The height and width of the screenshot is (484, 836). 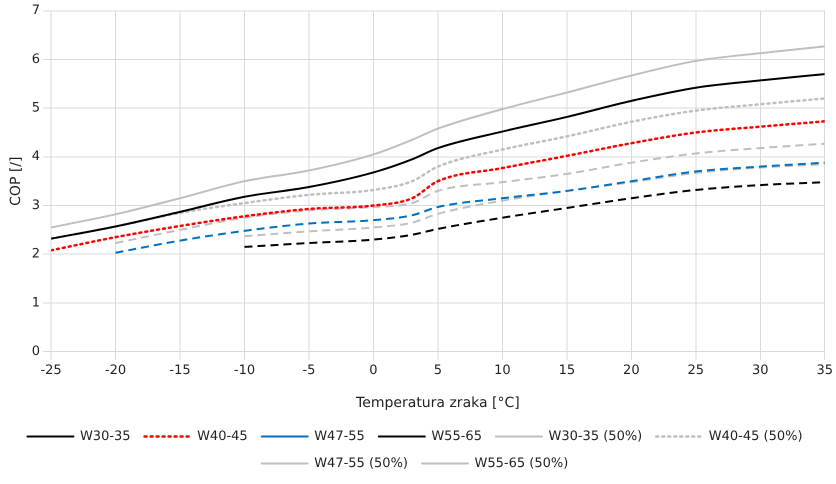 What do you see at coordinates (245, 370) in the screenshot?
I see `x-tick-label: -10` at bounding box center [245, 370].